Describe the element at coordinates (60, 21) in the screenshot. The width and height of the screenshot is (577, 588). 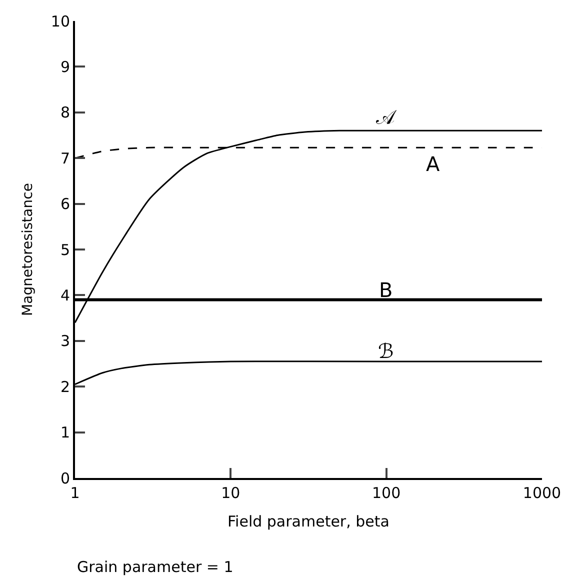
I see `y-tick-label: 10` at that location.